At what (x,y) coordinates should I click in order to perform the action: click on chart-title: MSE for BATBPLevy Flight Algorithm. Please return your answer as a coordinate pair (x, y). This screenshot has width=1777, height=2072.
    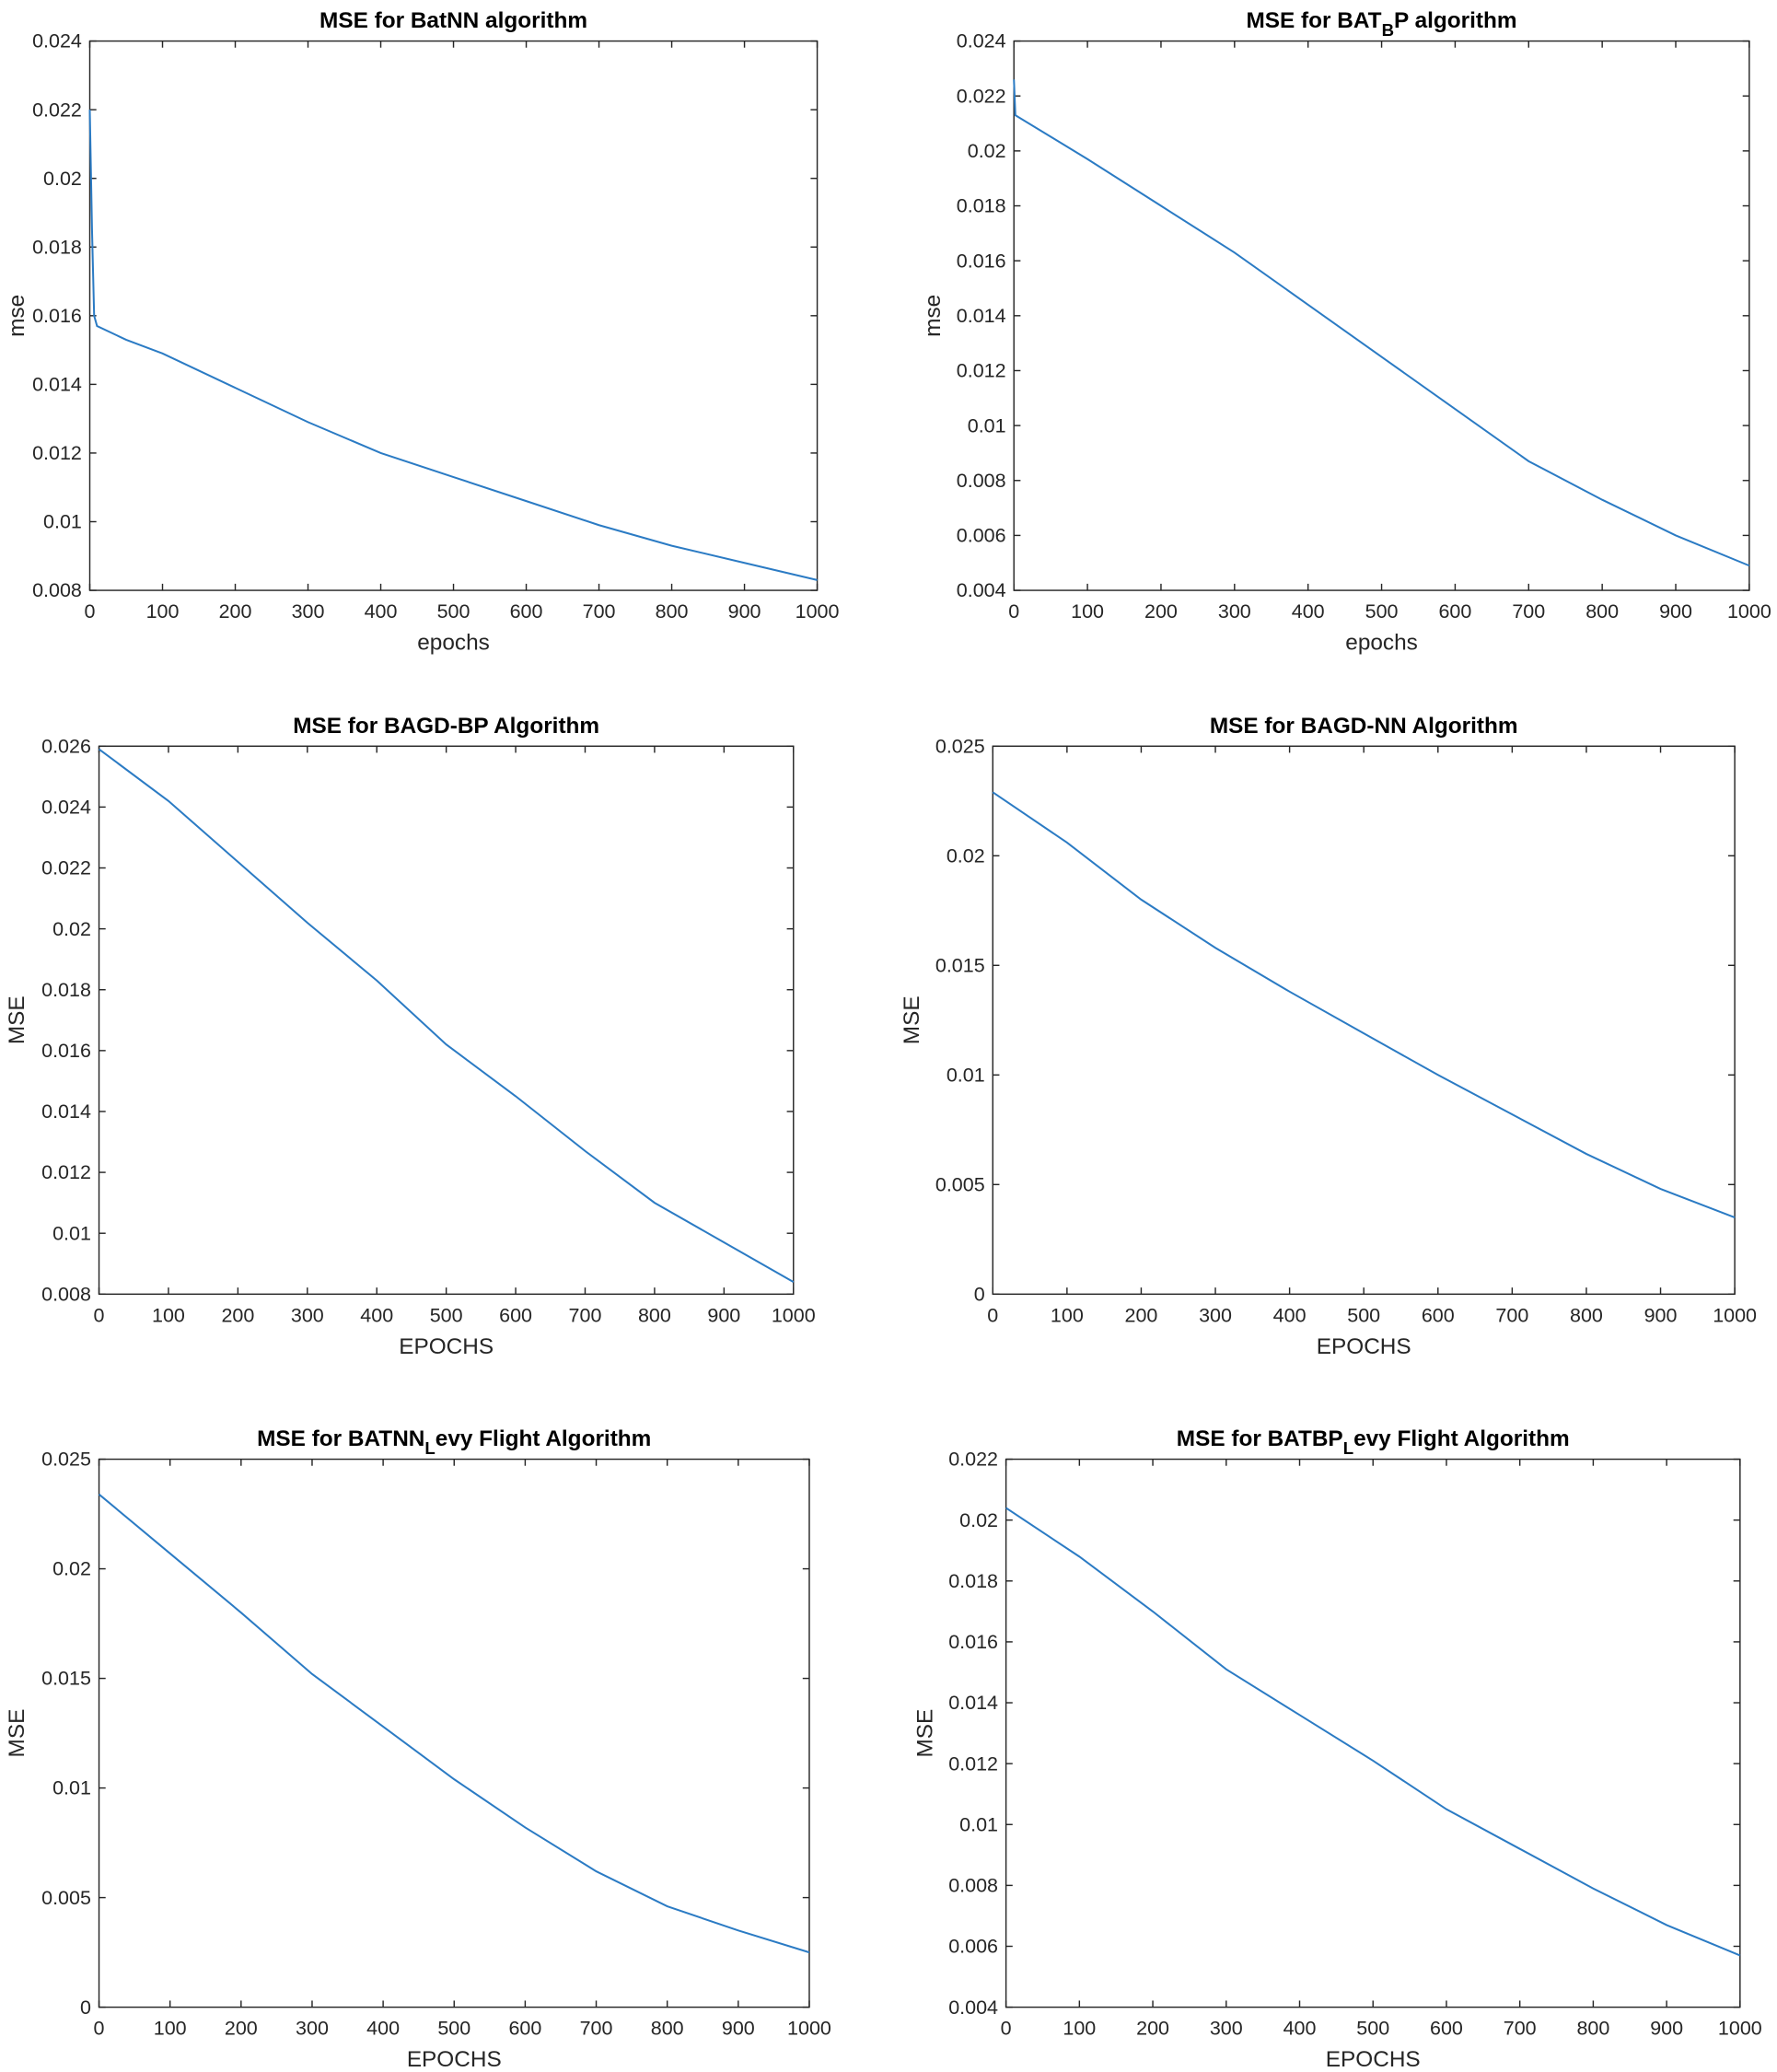
    Looking at the image, I should click on (1373, 1442).